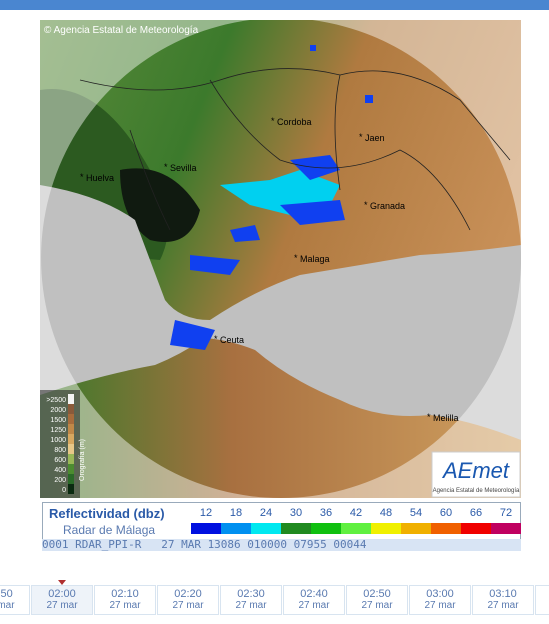  I want to click on time-label: 03:20, so click(542, 594).